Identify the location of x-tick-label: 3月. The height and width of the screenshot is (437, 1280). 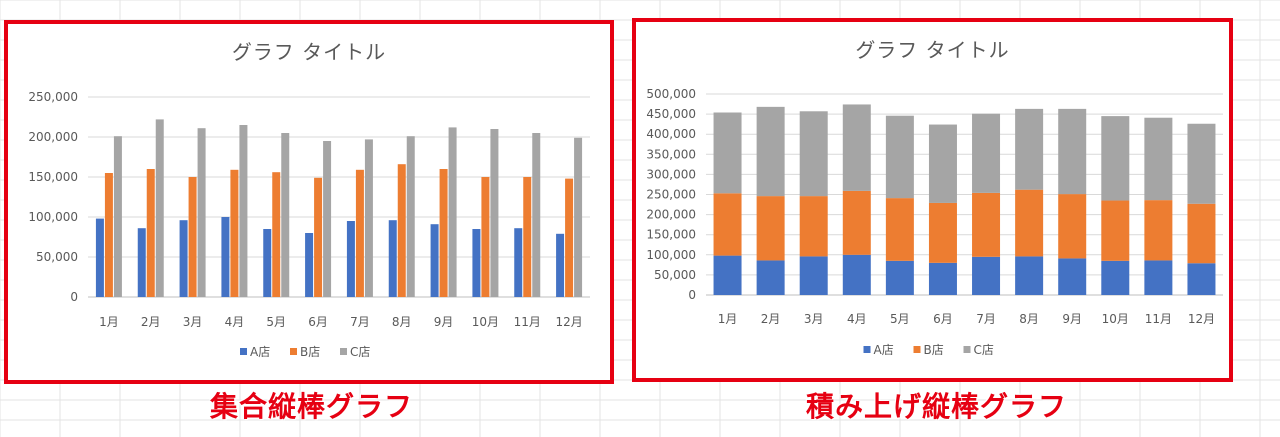
(814, 319).